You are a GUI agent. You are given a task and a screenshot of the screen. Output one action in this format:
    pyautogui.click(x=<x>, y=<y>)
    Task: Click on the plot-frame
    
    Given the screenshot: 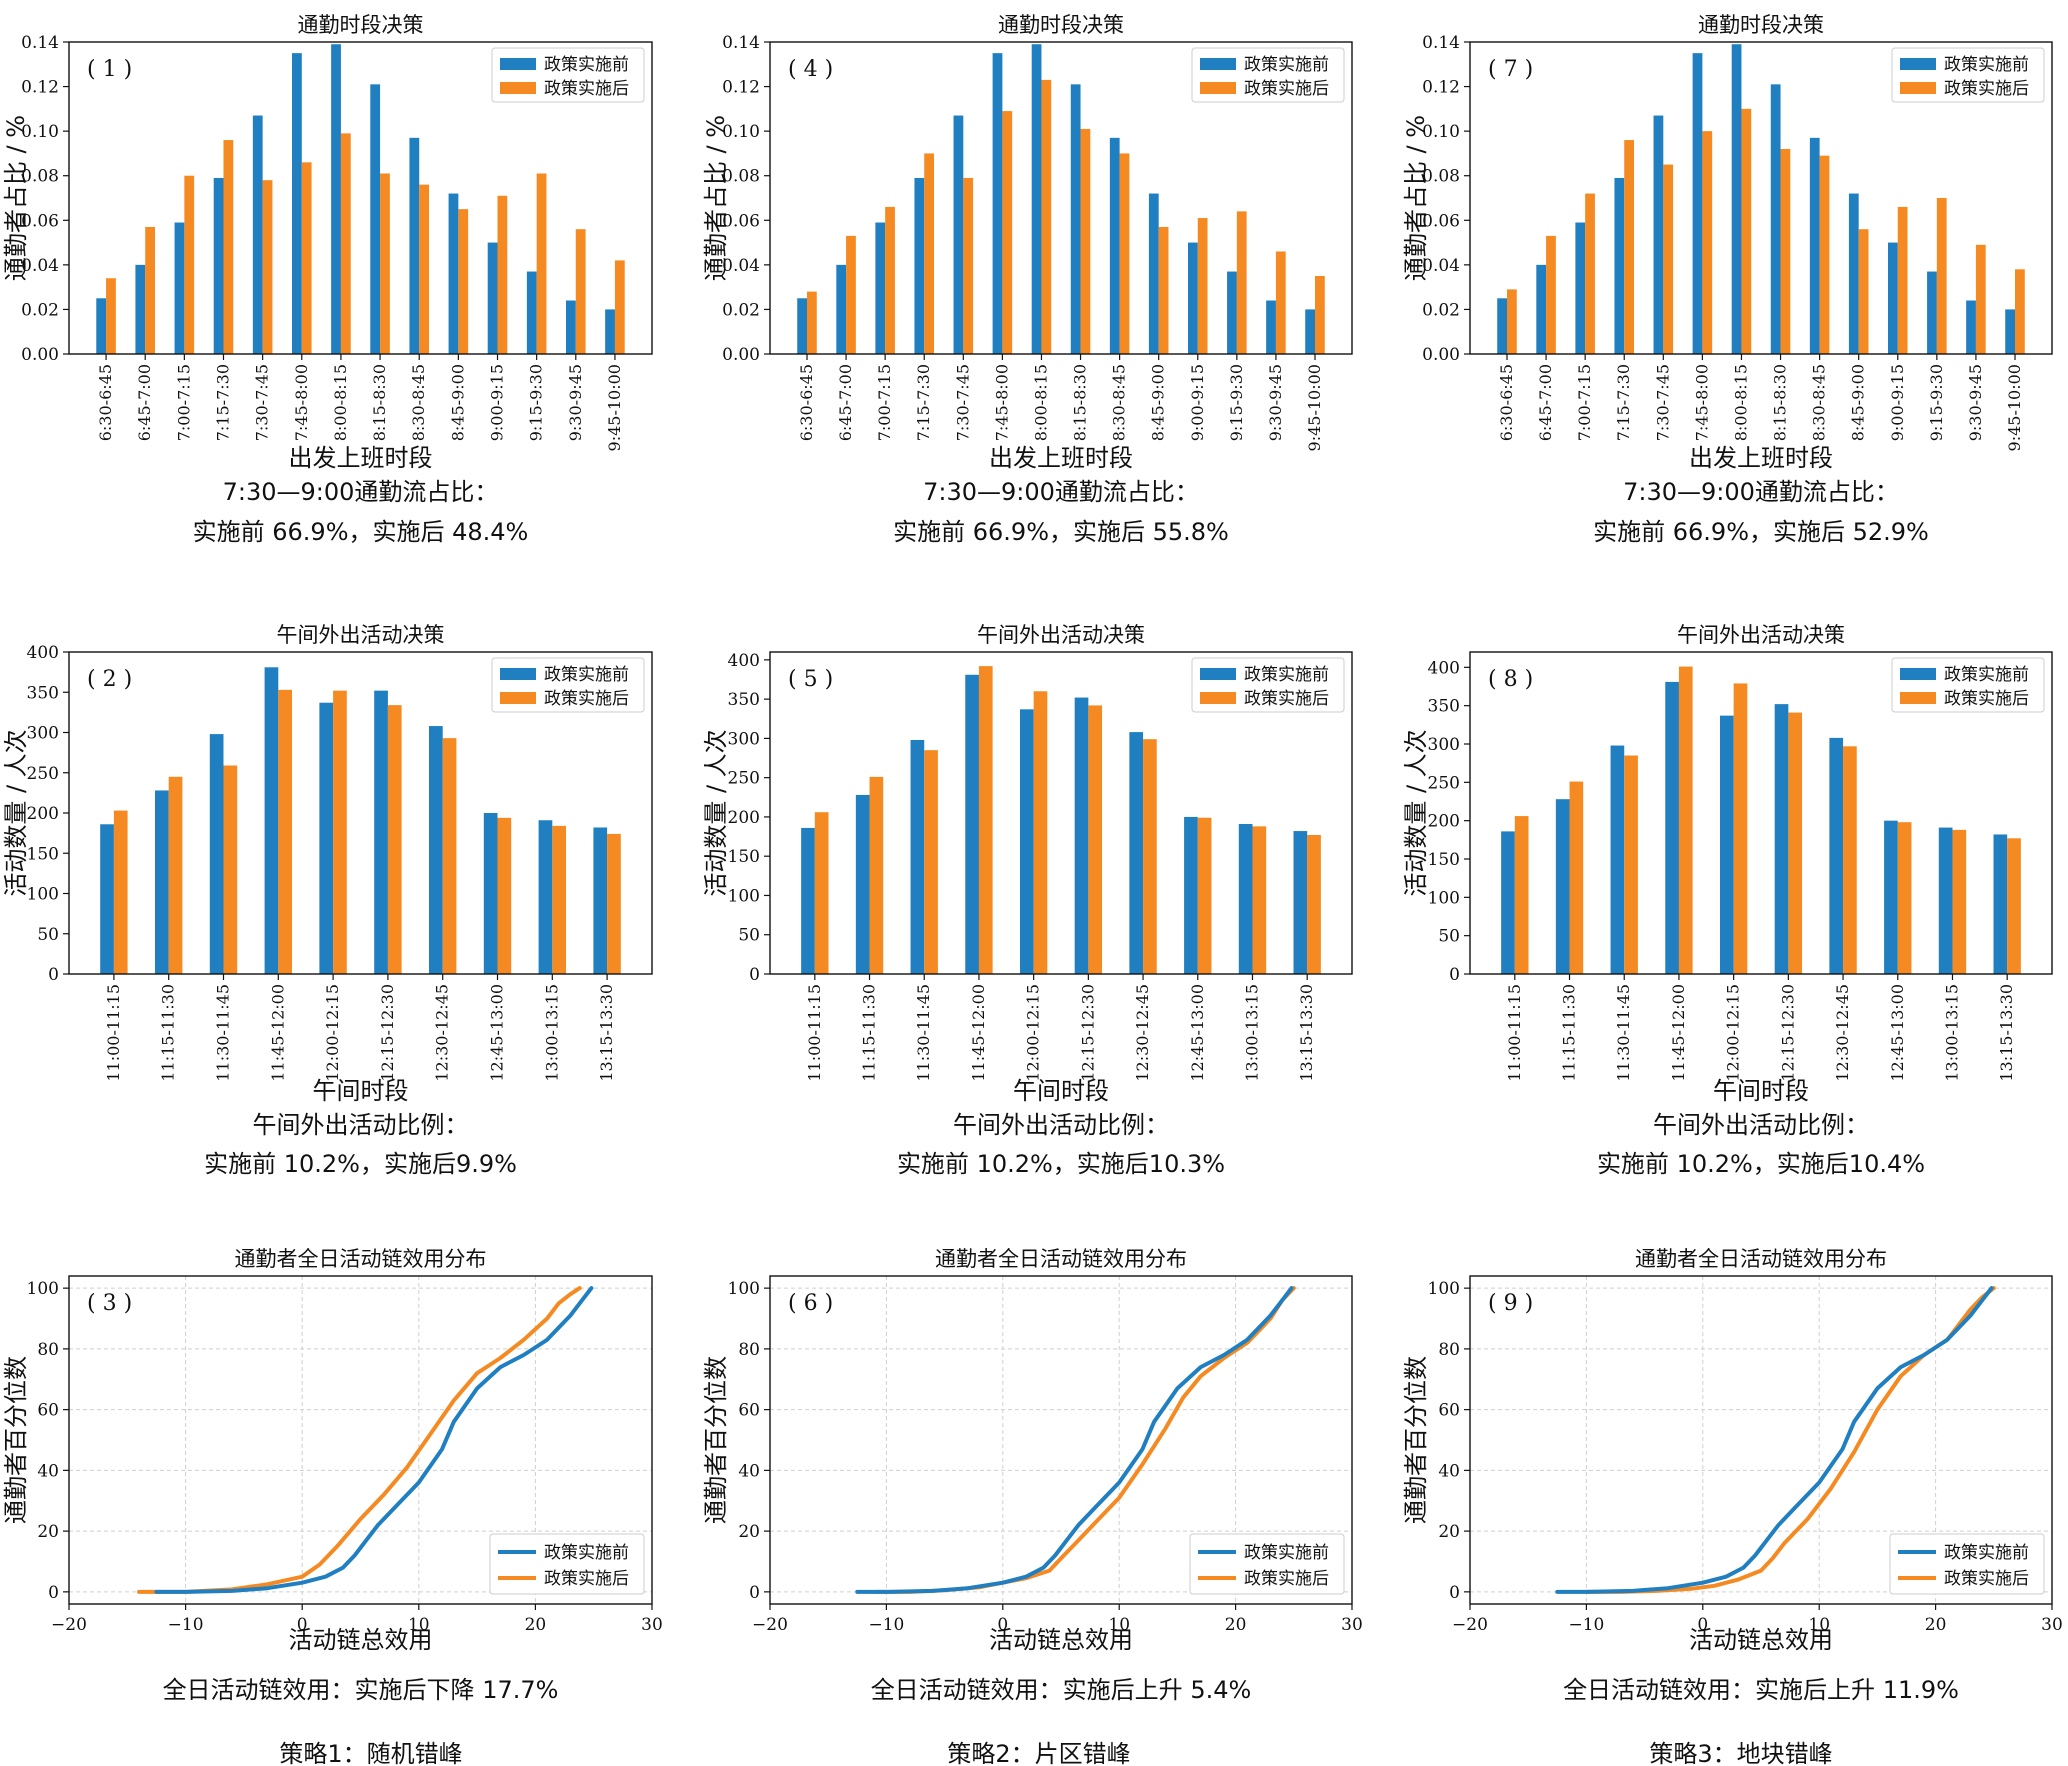 What is the action you would take?
    pyautogui.click(x=1061, y=198)
    